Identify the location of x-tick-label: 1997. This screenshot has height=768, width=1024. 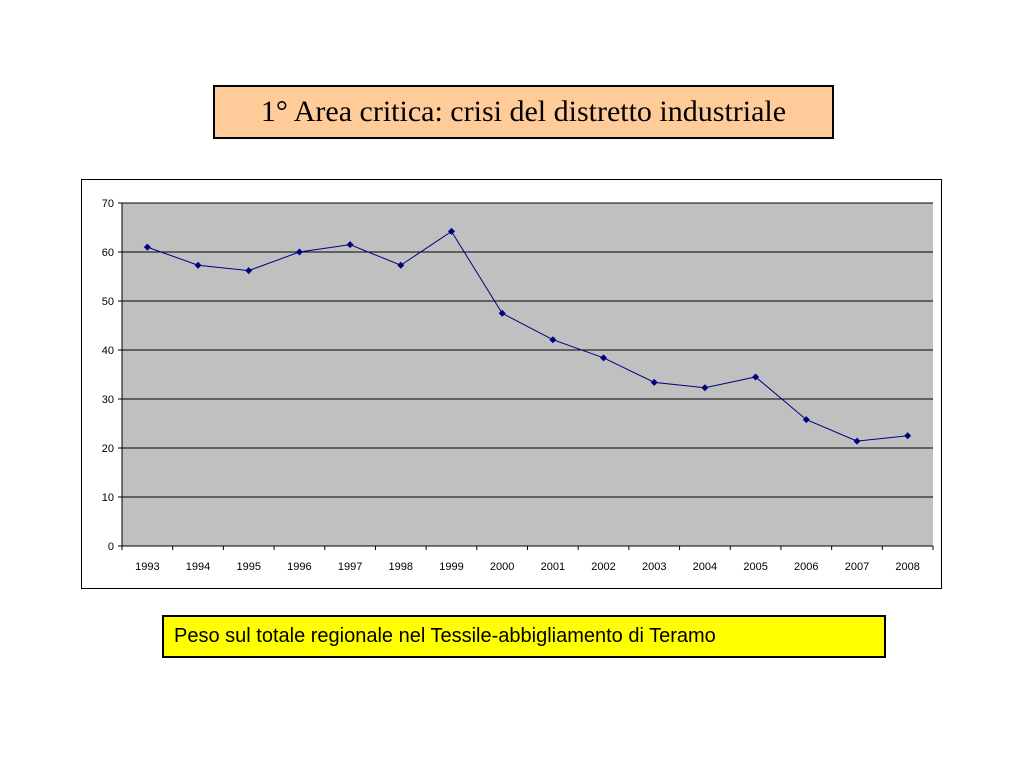
(350, 567).